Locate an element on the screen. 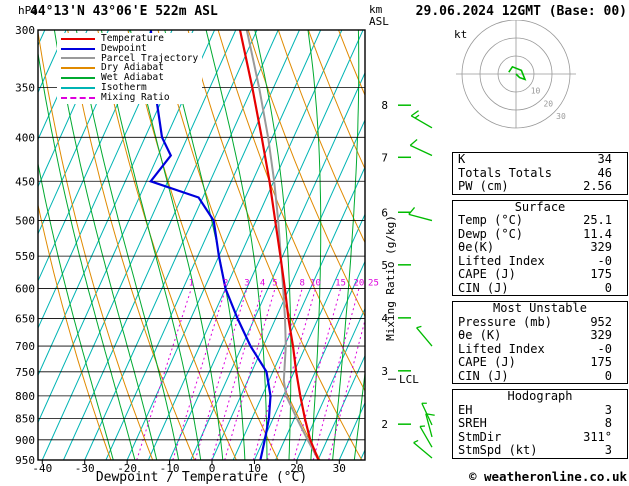 The width and height of the screenshot is (629, 486). table-row: Pressure (mb) 952 is located at coordinates (540, 322).